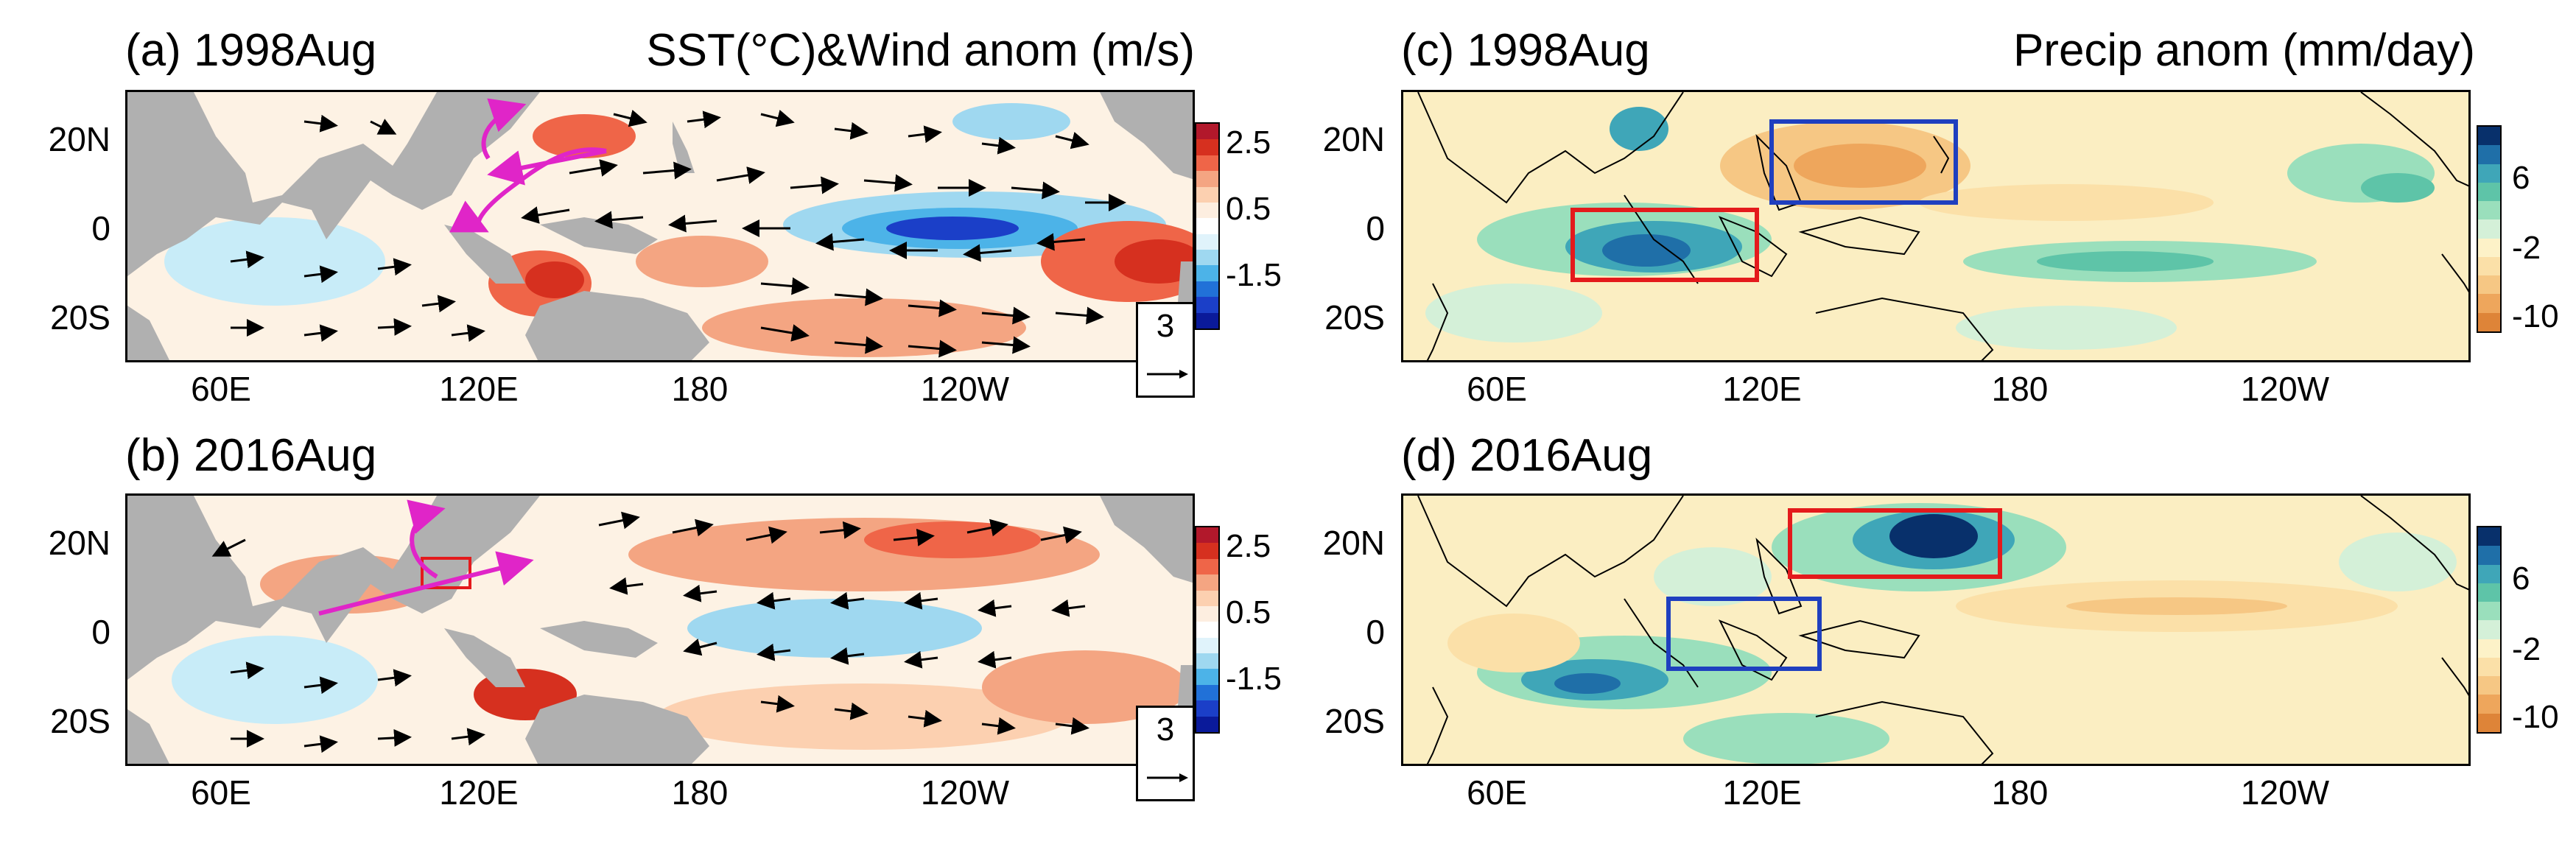  Describe the element at coordinates (1165, 729) in the screenshot. I see `panel-b-reference-value: 3` at that location.